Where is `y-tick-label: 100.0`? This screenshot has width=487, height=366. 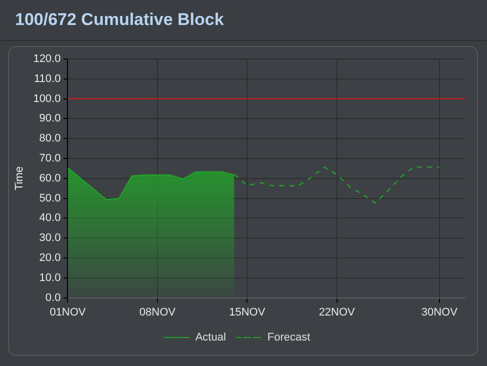
y-tick-label: 100.0 is located at coordinates (47, 98).